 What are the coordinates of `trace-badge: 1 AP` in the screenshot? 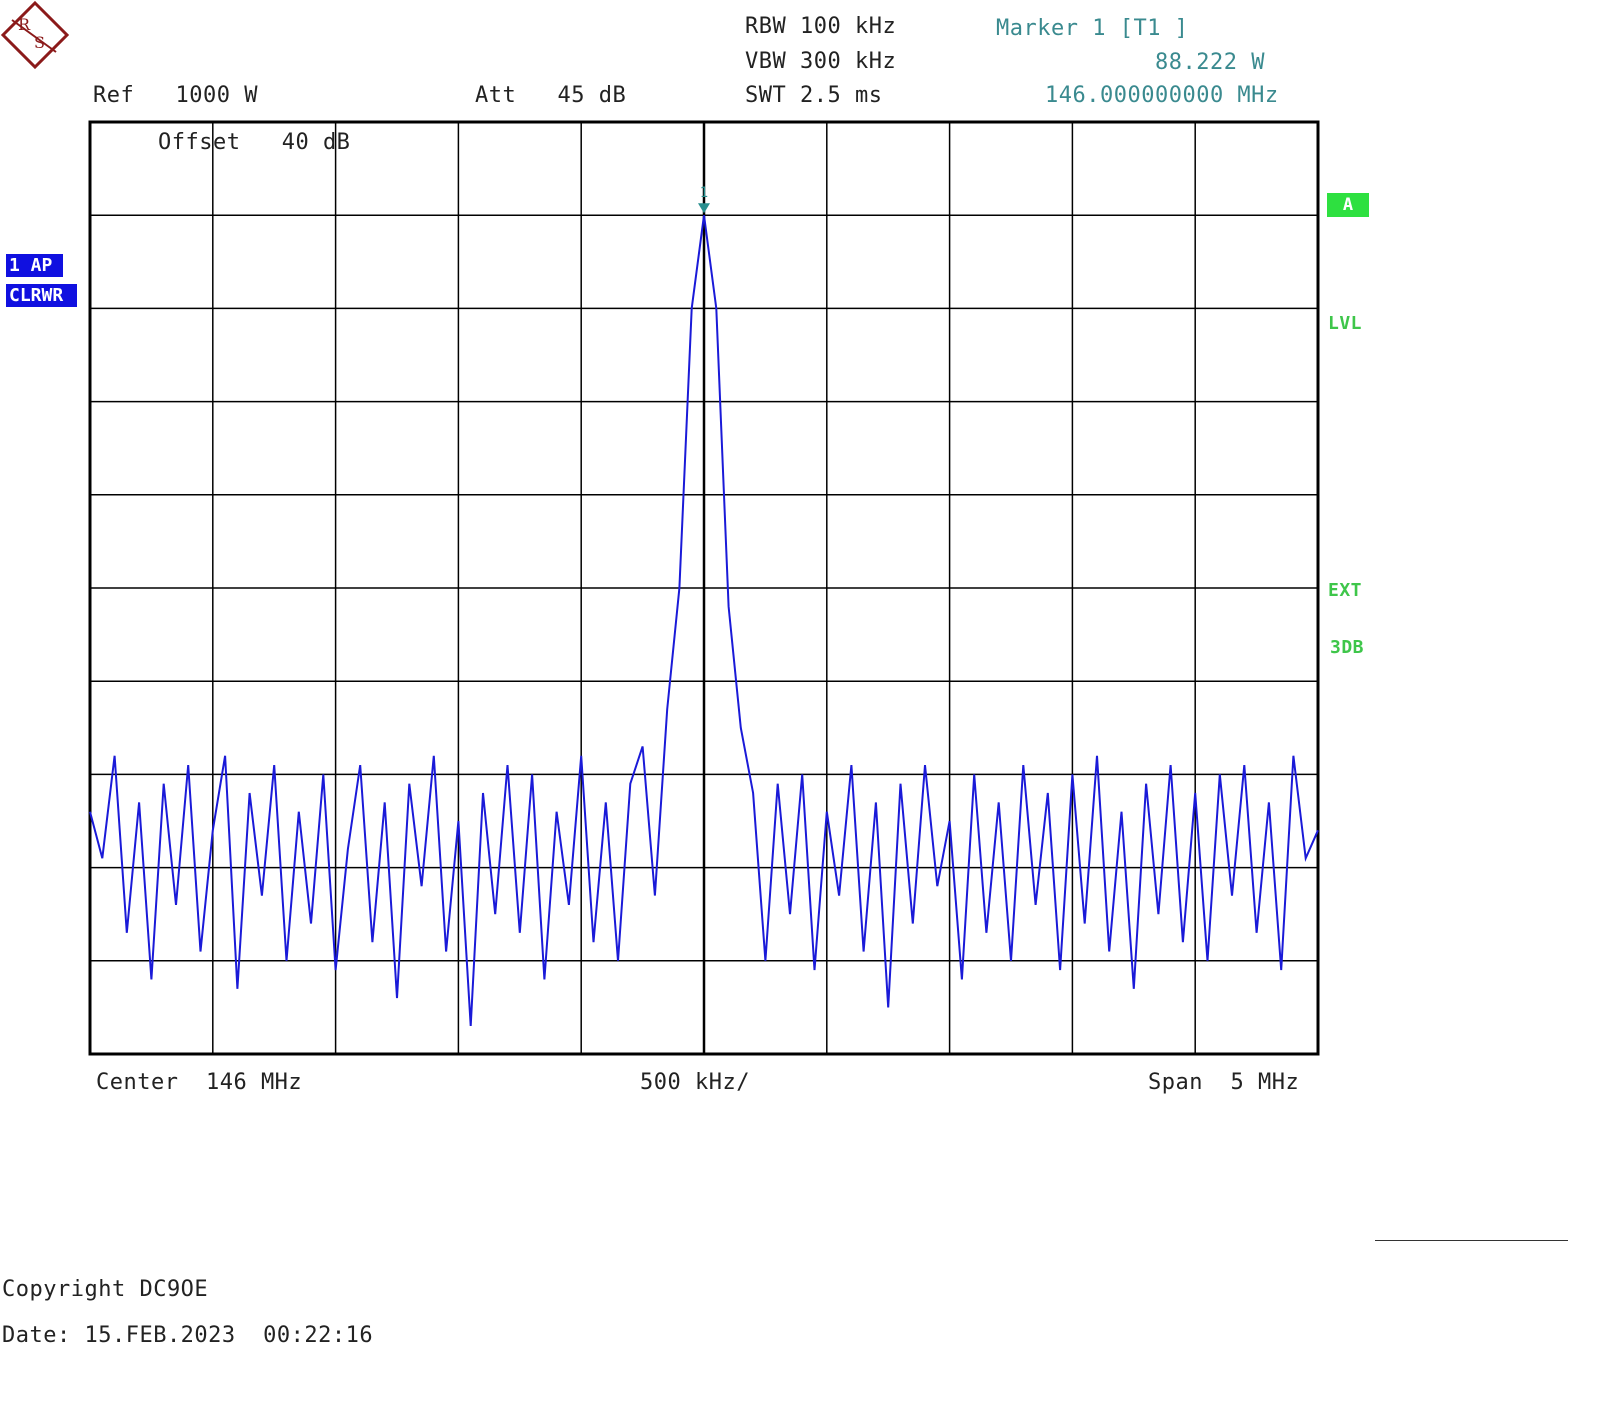 It's located at (34, 265).